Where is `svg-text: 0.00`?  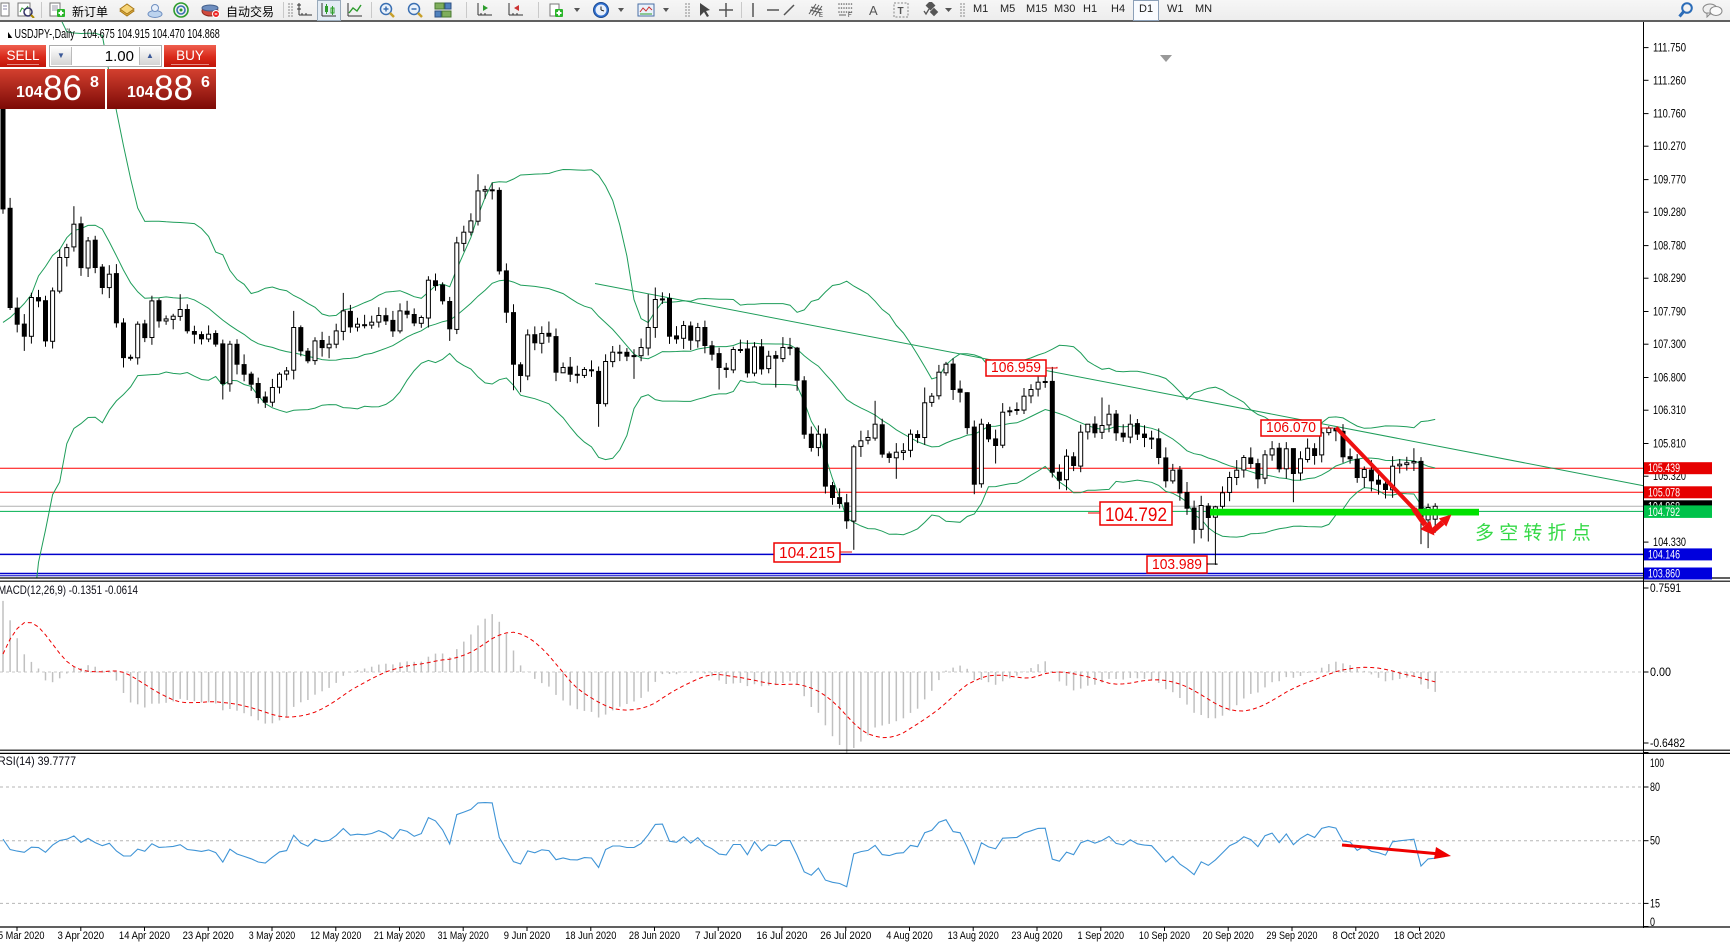
svg-text: 0.00 is located at coordinates (1660, 672).